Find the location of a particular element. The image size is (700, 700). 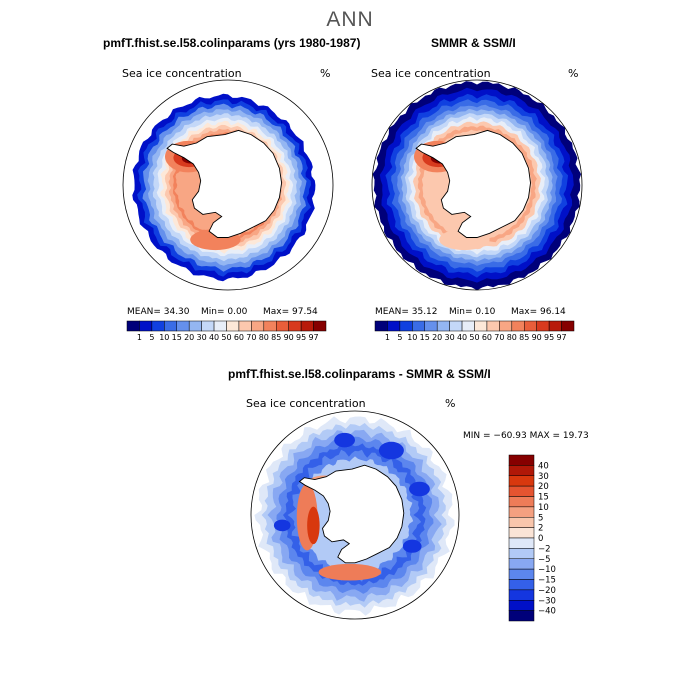

diff-cbar-tick-label: −10 is located at coordinates (547, 570).